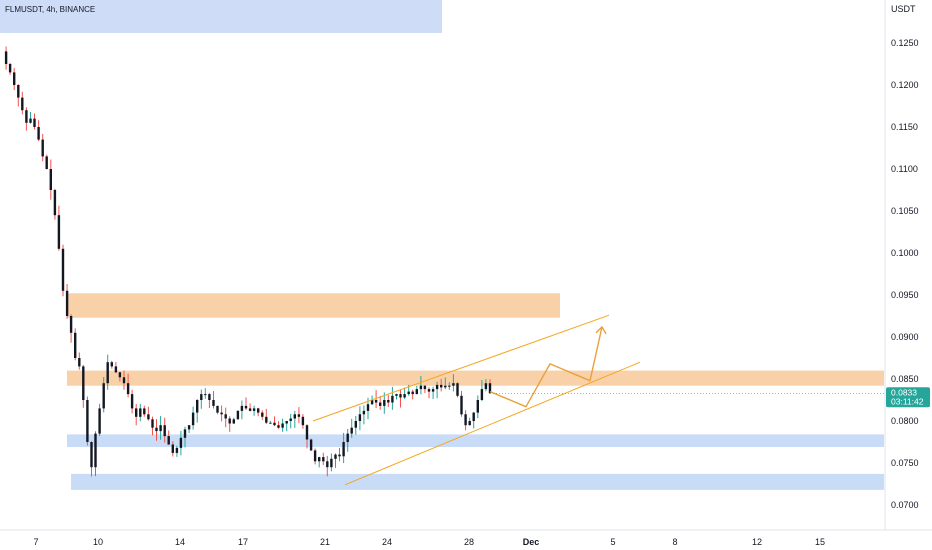  What do you see at coordinates (475, 440) in the screenshot?
I see `demand-zone` at bounding box center [475, 440].